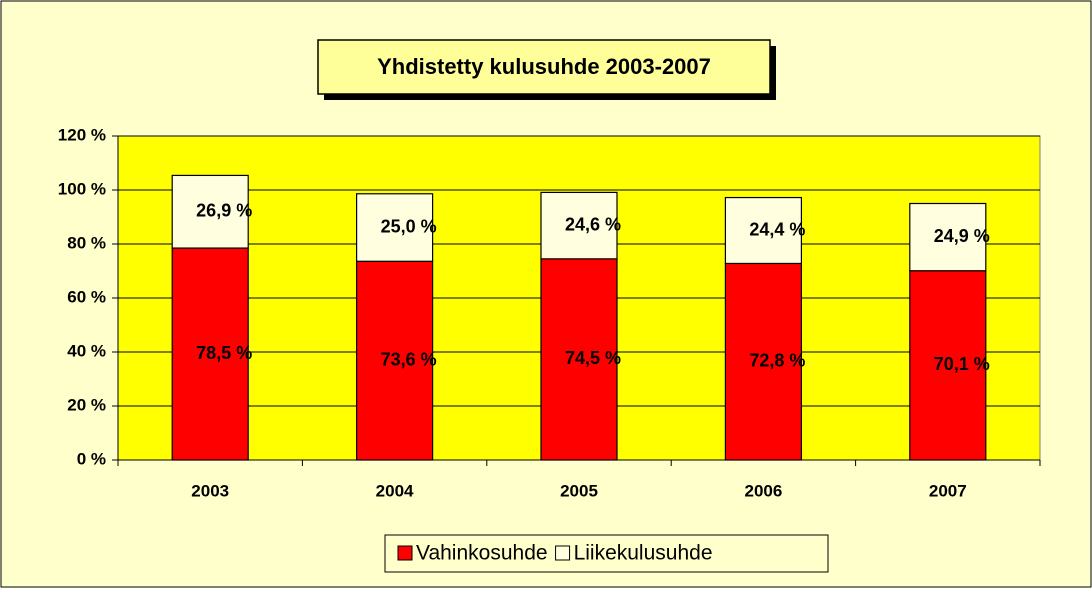 Image resolution: width=1092 pixels, height=593 pixels. Describe the element at coordinates (579, 490) in the screenshot. I see `x-tick-label: 2005` at that location.